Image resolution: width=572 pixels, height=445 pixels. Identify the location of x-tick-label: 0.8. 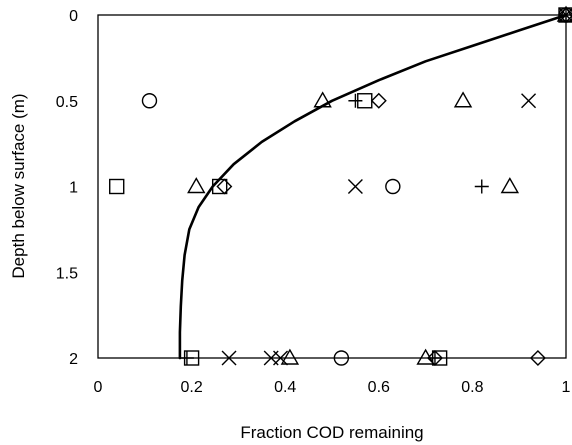
(472, 387).